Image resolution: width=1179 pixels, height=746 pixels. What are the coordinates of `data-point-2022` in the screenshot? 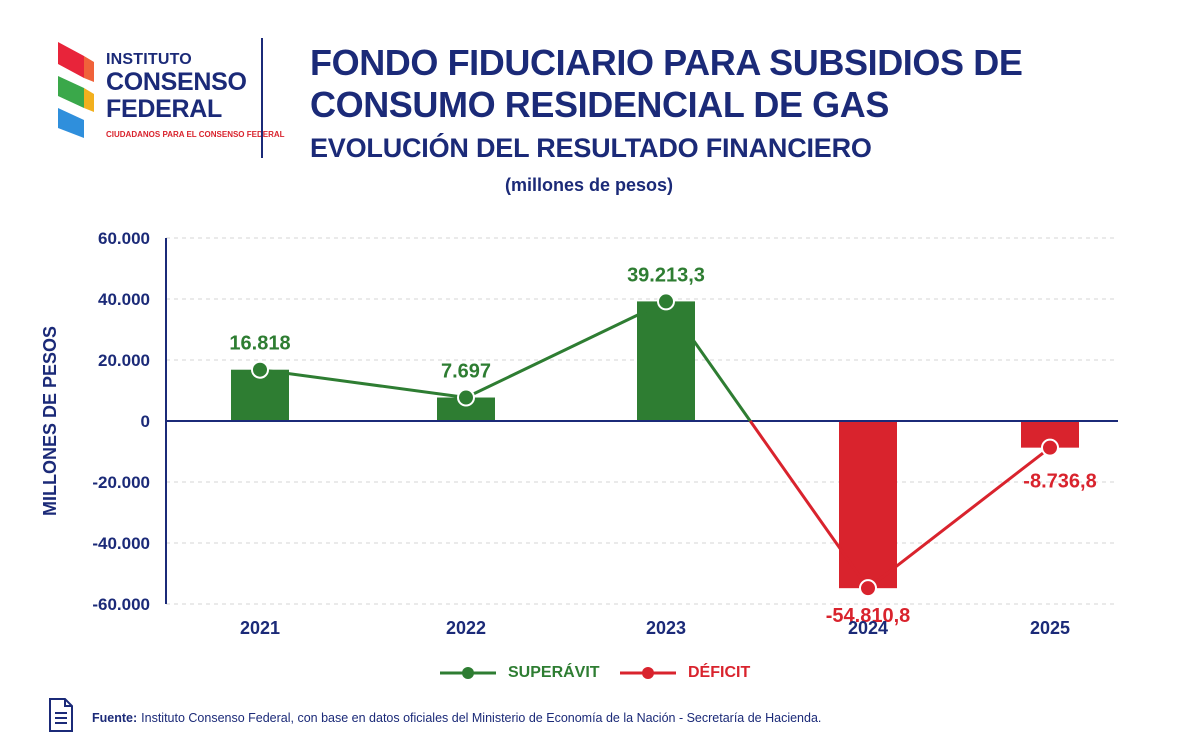 It's located at (466, 397).